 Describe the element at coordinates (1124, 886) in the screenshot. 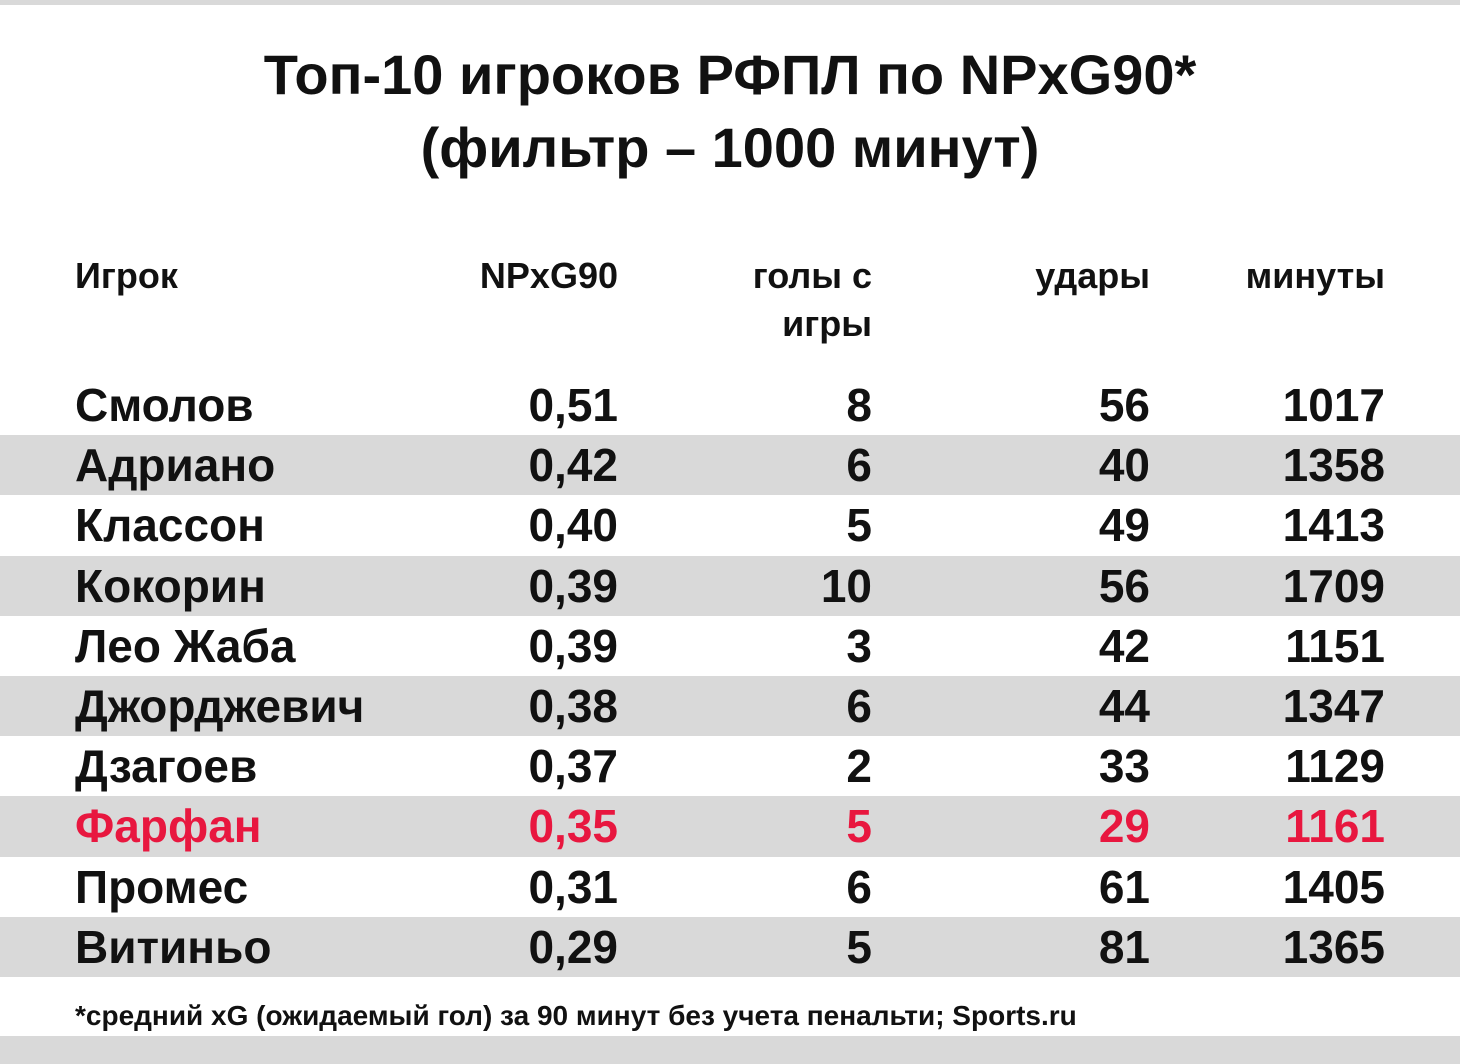

I see `table-cell: 61` at that location.